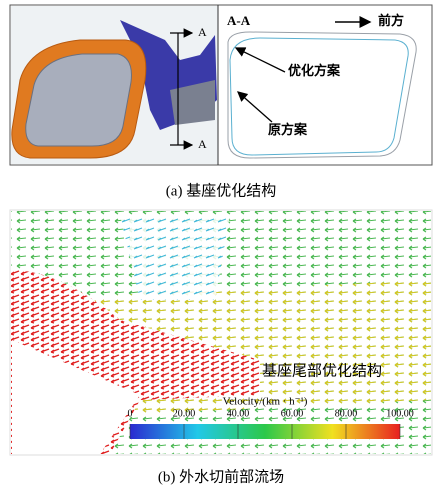 The image size is (442, 494). What do you see at coordinates (346, 413) in the screenshot?
I see `colorbar-tick-label: 80.00` at bounding box center [346, 413].